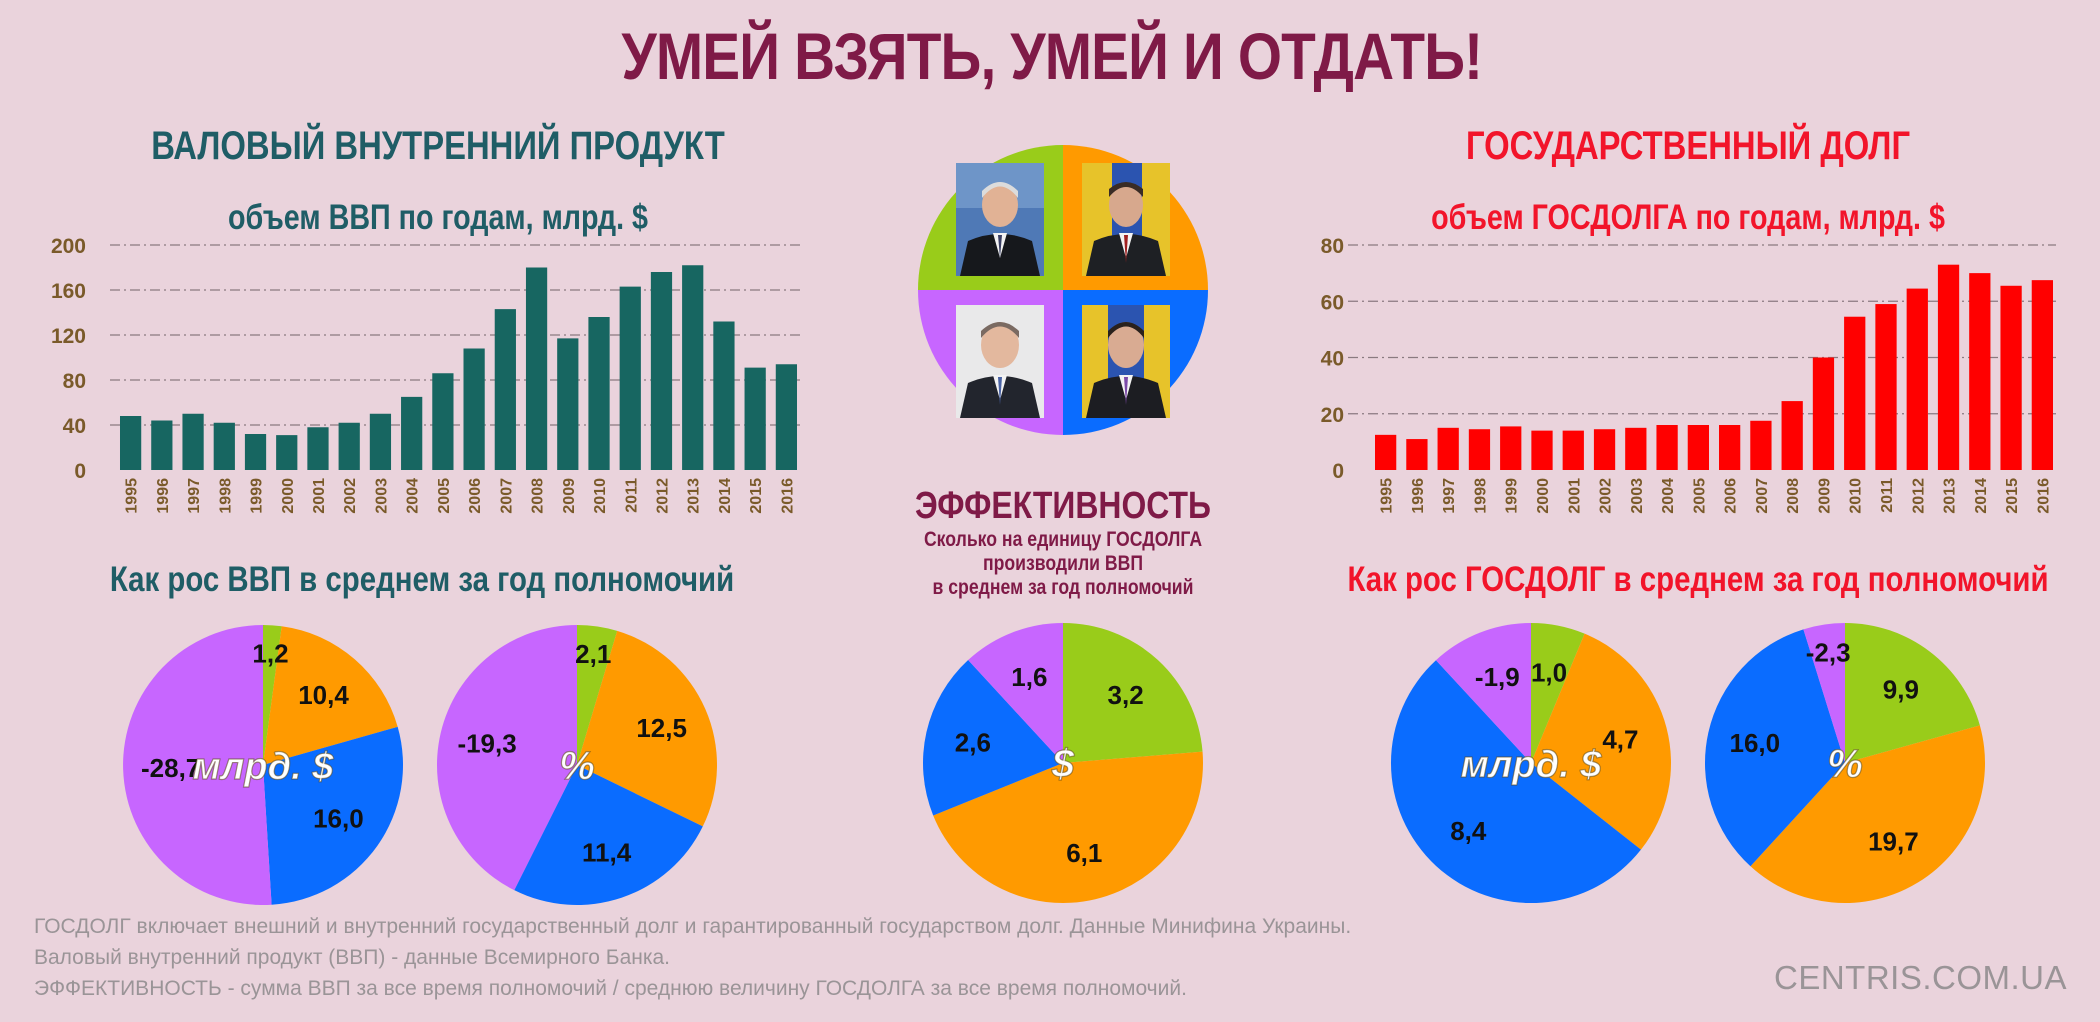 The image size is (2100, 1022). I want to click on x-tick-label: 1996, so click(163, 496).